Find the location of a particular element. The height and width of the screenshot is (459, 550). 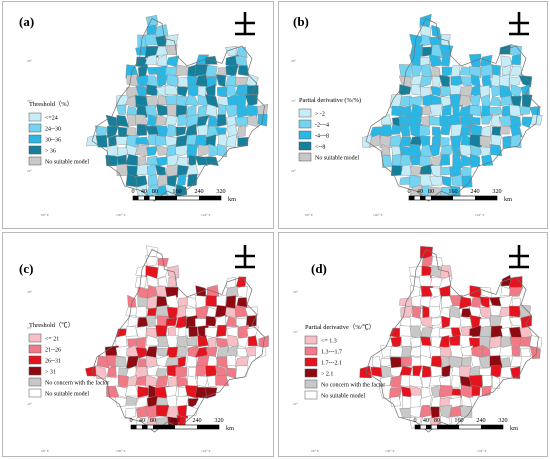

scale-label: 320 is located at coordinates (218, 420).